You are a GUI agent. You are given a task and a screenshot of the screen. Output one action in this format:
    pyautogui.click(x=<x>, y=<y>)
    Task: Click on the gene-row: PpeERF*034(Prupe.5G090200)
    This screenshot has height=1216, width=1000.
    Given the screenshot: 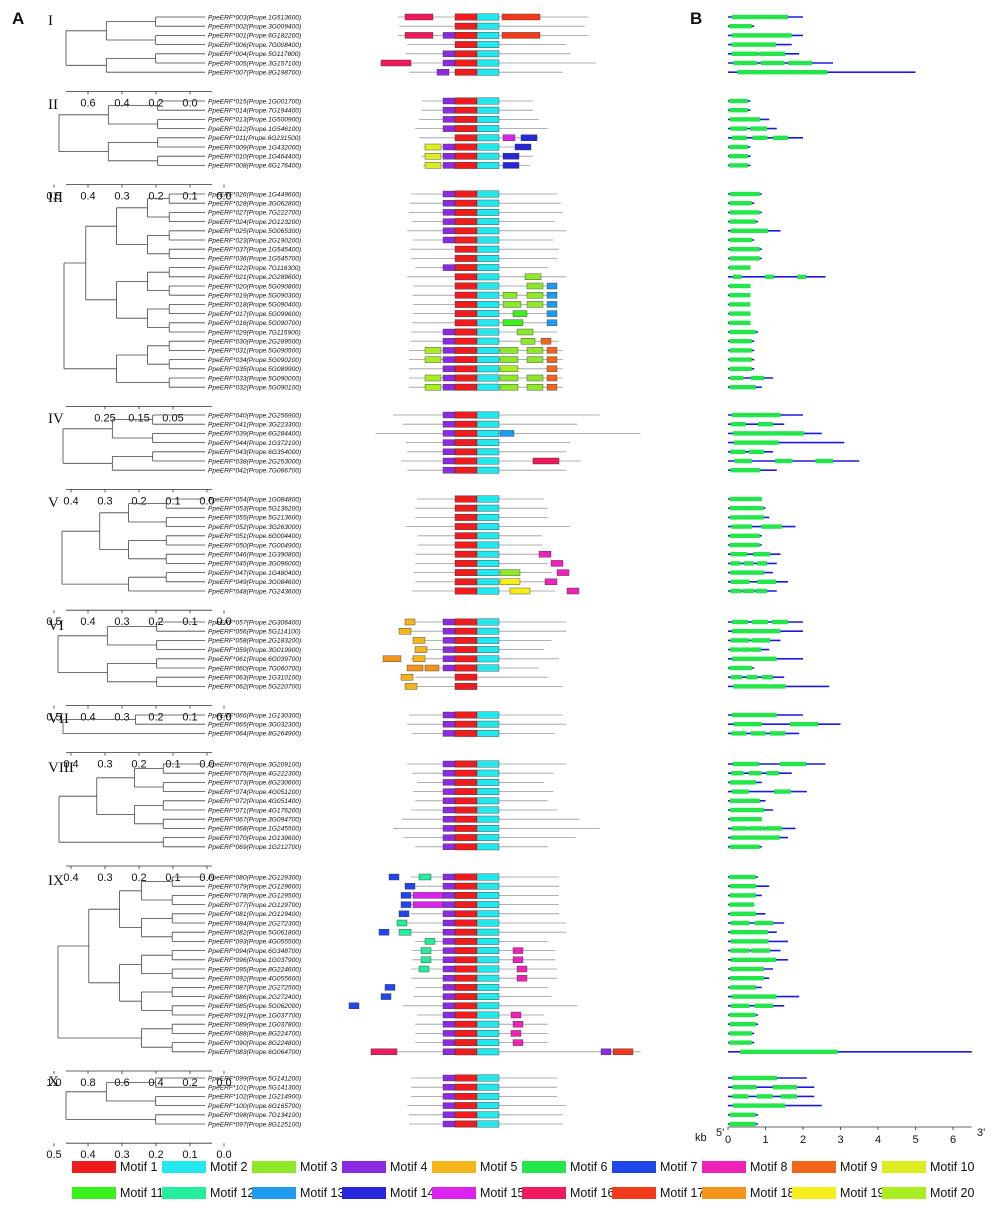 What is the action you would take?
    pyautogui.click(x=481, y=360)
    